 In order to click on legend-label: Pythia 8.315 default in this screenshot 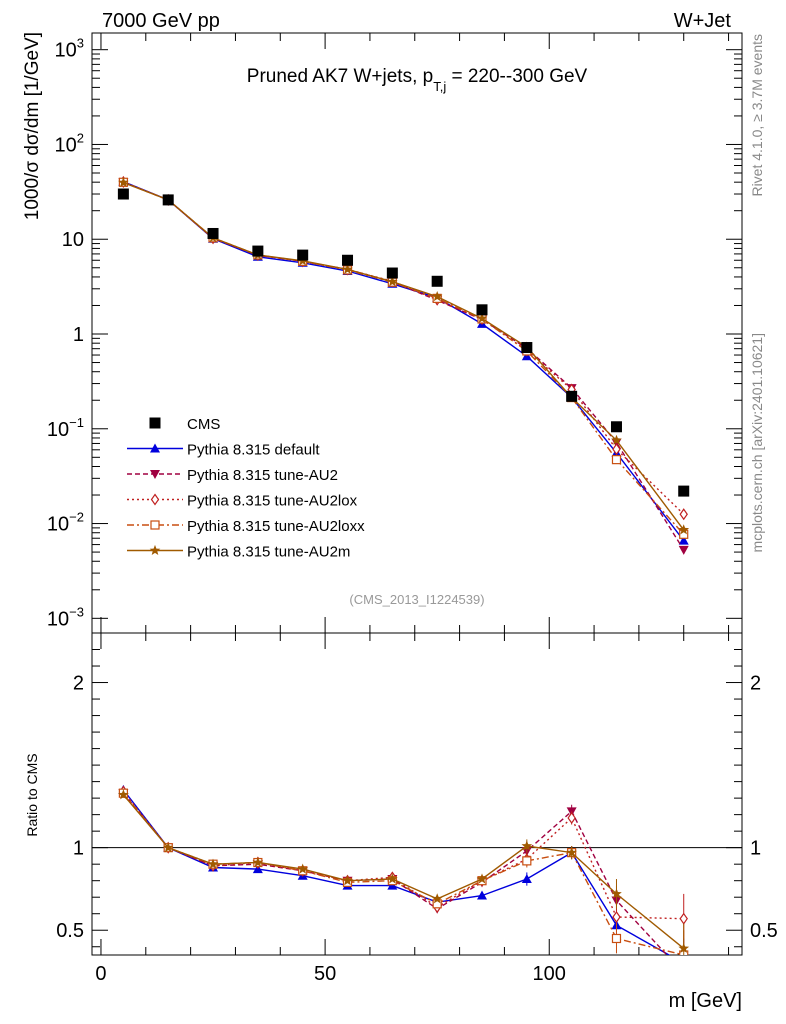, I will do `click(253, 450)`.